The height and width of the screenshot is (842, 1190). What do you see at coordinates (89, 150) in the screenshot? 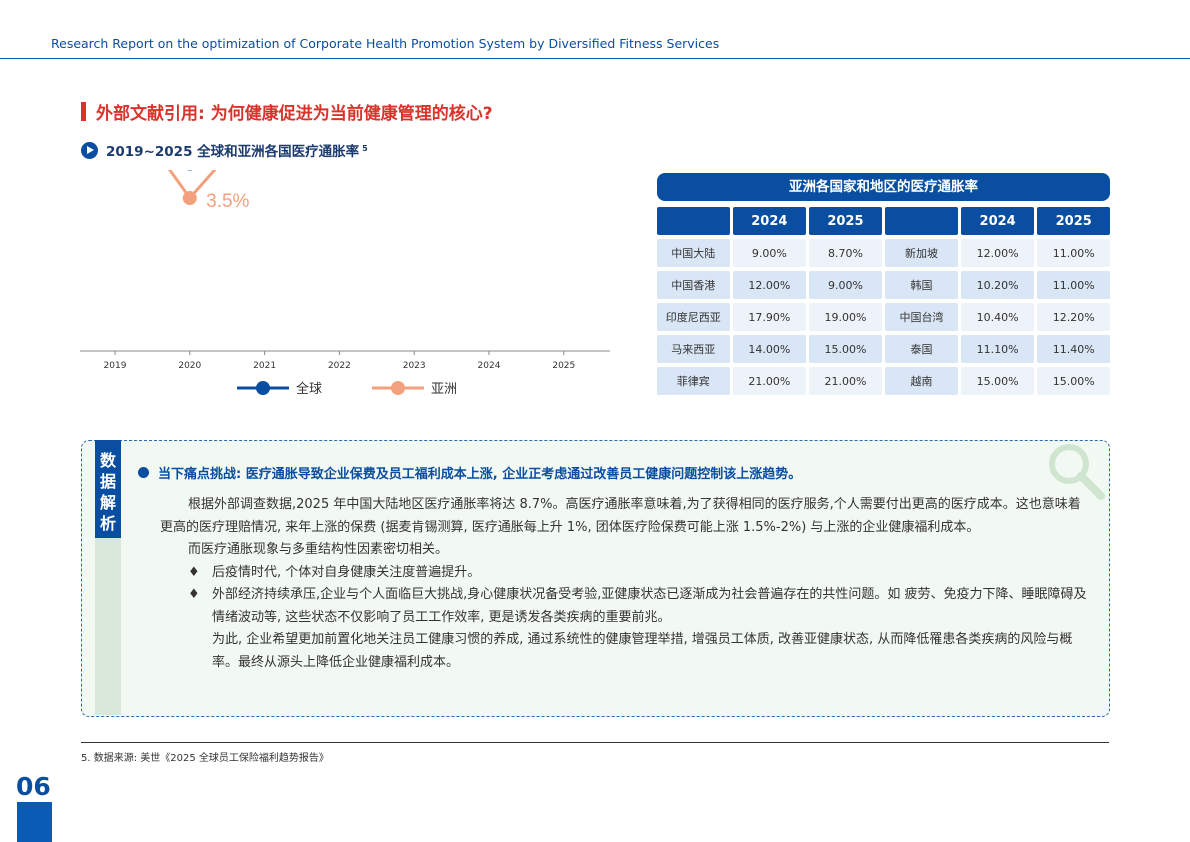
I see `play-icon` at bounding box center [89, 150].